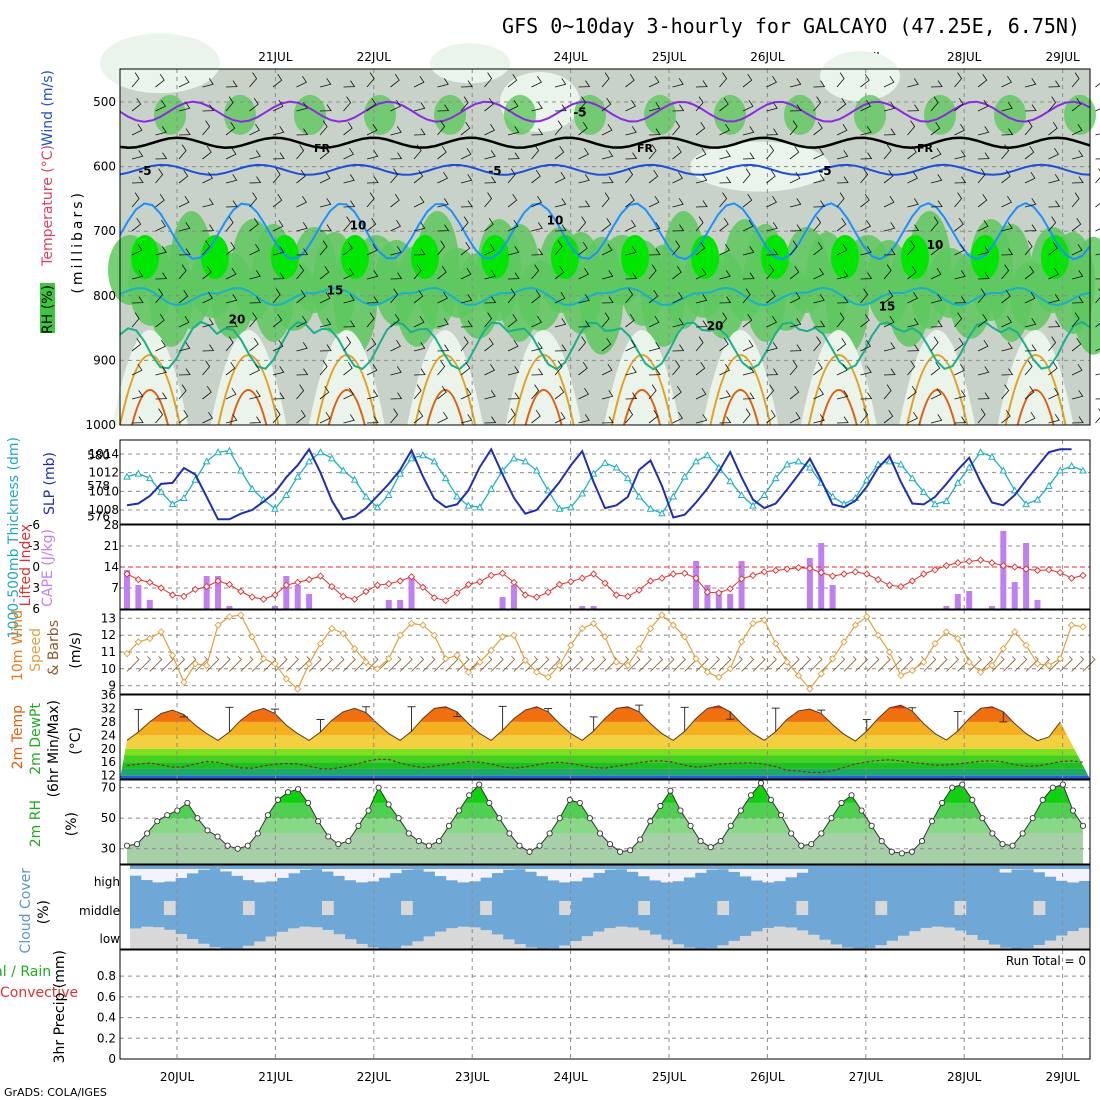 This screenshot has width=1100, height=1100. I want to click on max-min-marker, so click(866, 725).